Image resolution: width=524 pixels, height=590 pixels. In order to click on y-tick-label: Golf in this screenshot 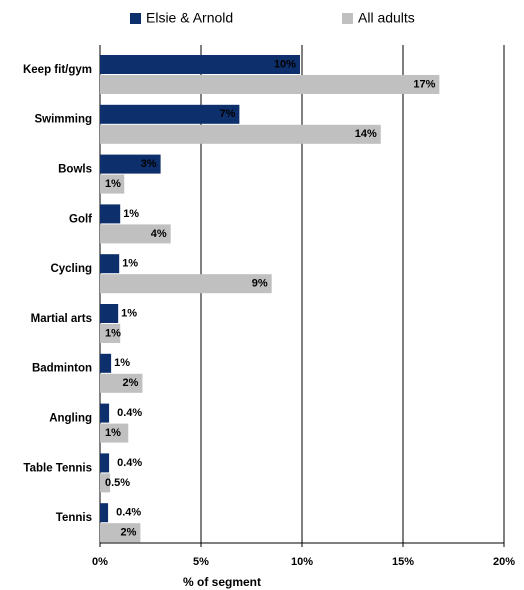, I will do `click(80, 219)`.